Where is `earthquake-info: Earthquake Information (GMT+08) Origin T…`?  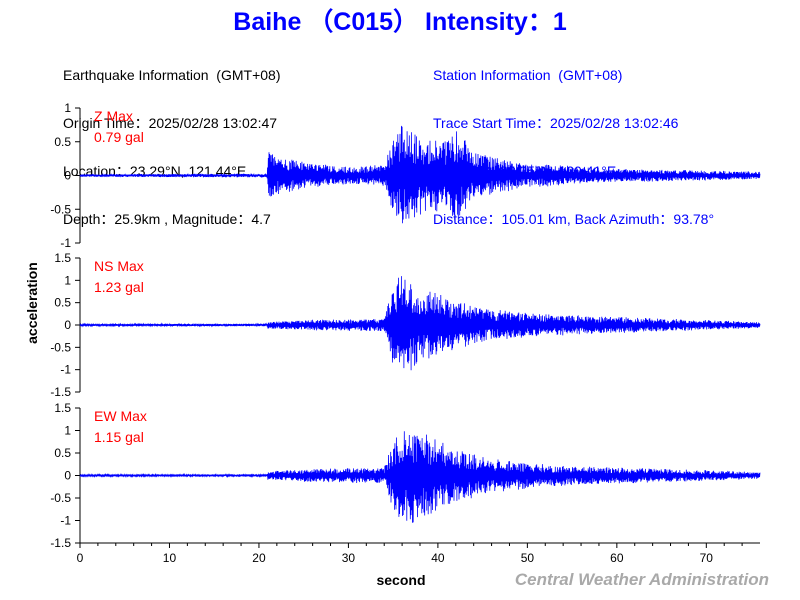 earthquake-info: Earthquake Information (GMT+08) Origin T… is located at coordinates (172, 139).